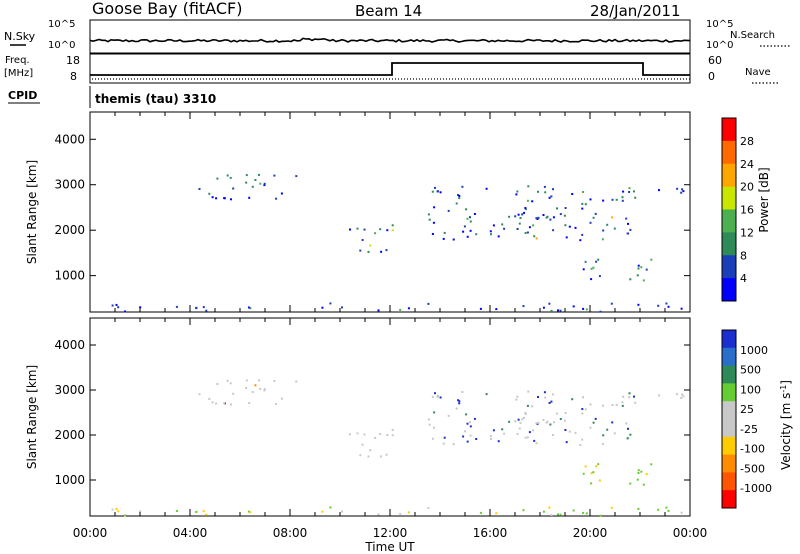  I want to click on freq-label: Freq., so click(17, 60).